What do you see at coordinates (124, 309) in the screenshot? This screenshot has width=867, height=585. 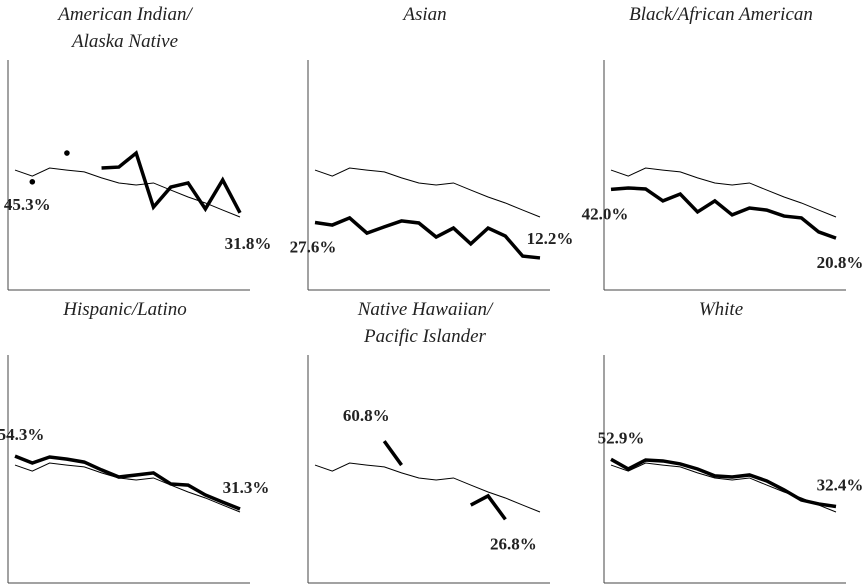 I see `panel-title: Hispanic/Latino` at bounding box center [124, 309].